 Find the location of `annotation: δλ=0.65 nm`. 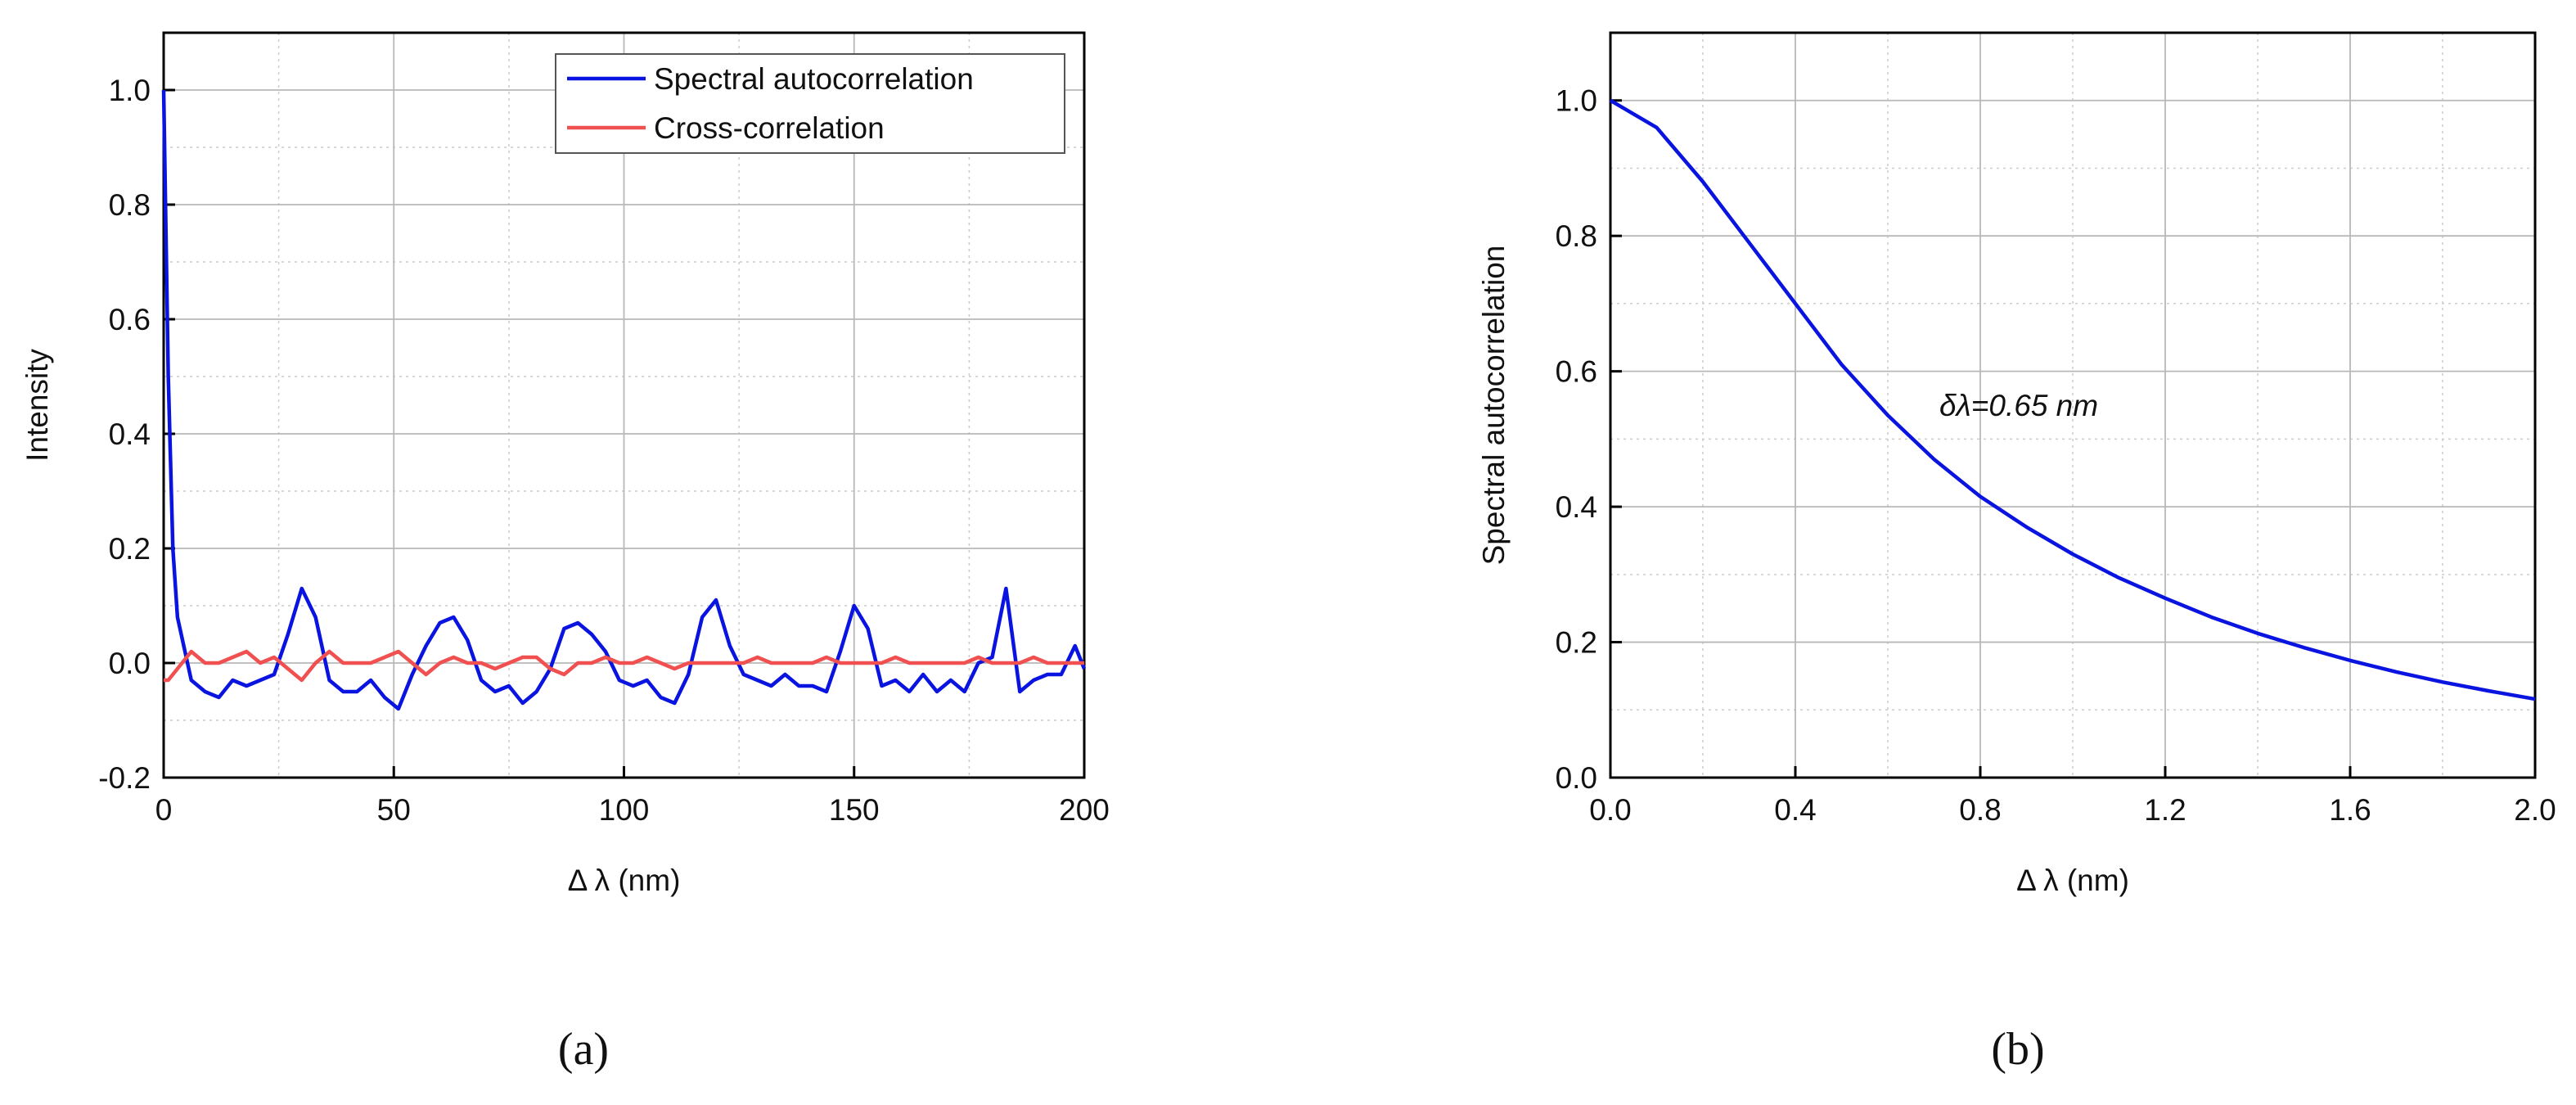

annotation: δλ=0.65 nm is located at coordinates (2018, 406).